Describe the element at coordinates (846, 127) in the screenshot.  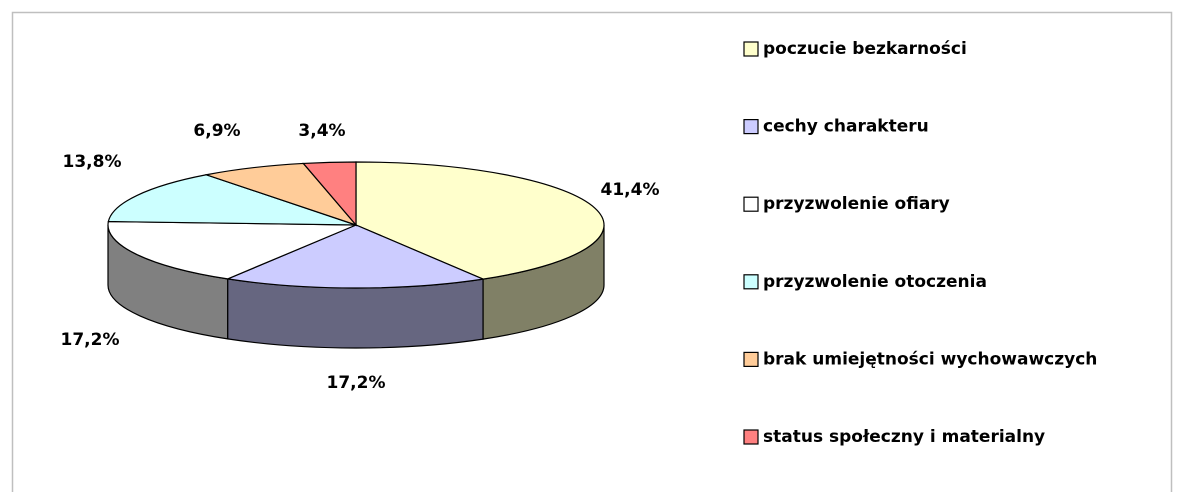
I see `legend-label: cechy charakteru` at that location.